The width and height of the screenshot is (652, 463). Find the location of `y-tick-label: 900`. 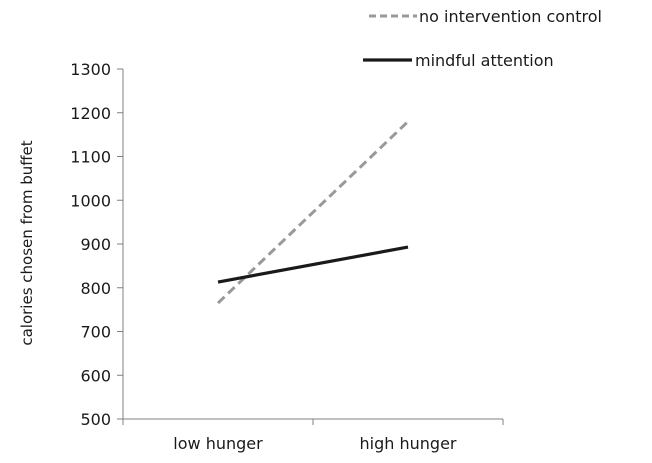

y-tick-label: 900 is located at coordinates (95, 244).